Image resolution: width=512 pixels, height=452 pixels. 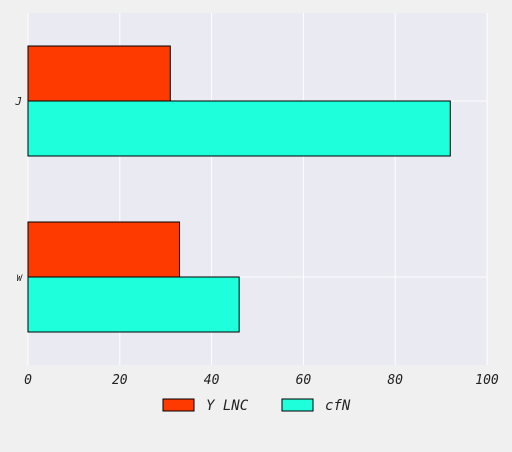 What do you see at coordinates (99, 73) in the screenshot?
I see `bar-y-lnc-j` at bounding box center [99, 73].